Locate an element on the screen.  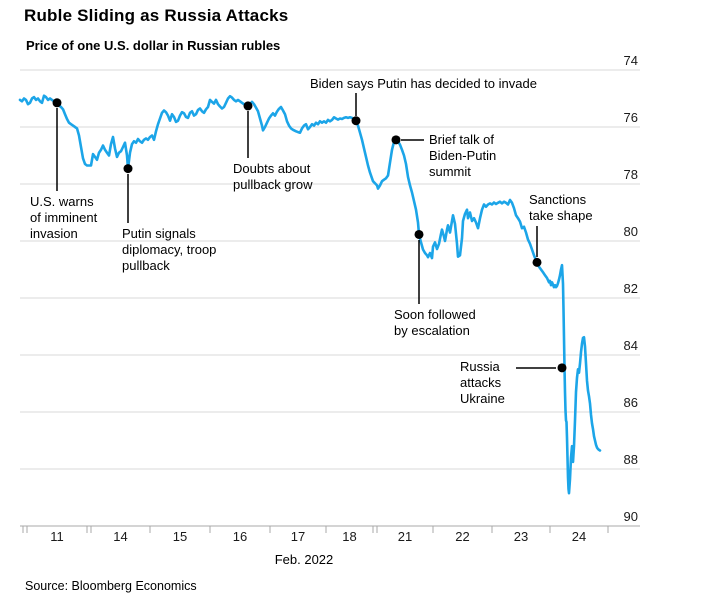
annotation-line: by escalation is located at coordinates (432, 330).